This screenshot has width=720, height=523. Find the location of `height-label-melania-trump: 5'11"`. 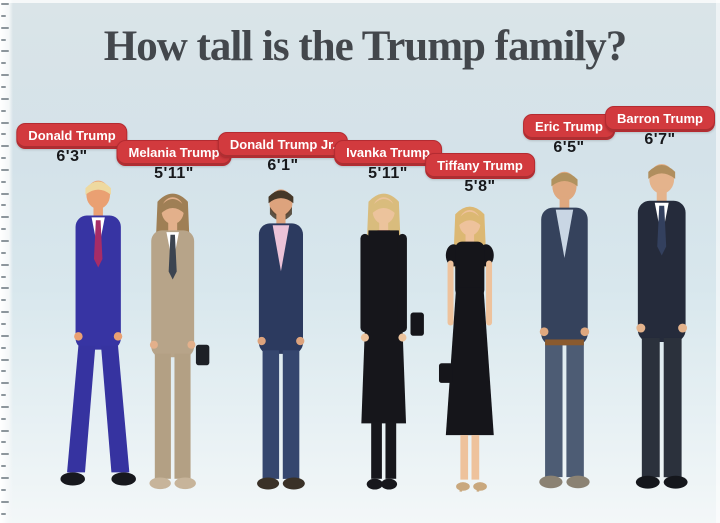

height-label-melania-trump: 5'11" is located at coordinates (174, 174).